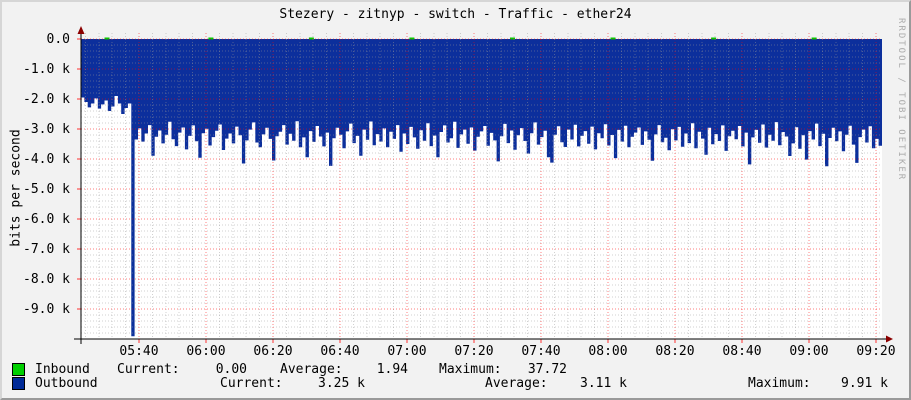 The image size is (911, 400). Describe the element at coordinates (139, 351) in the screenshot. I see `x-tick-label: 05:40` at that location.